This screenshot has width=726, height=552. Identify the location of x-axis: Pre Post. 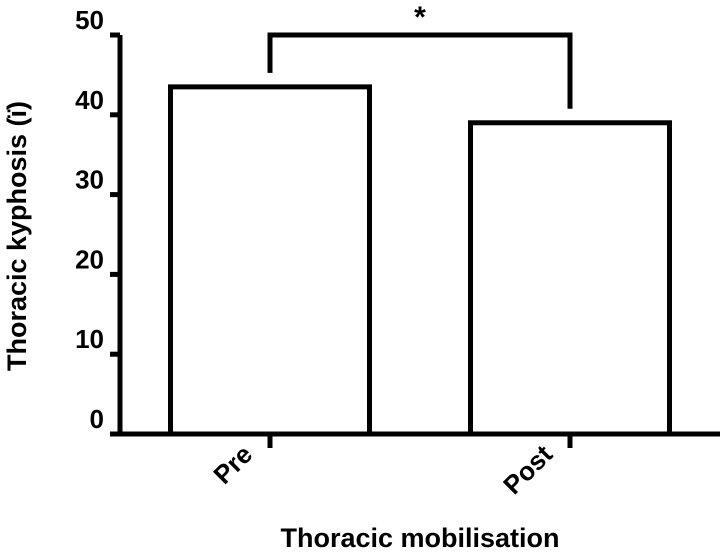
(419, 465).